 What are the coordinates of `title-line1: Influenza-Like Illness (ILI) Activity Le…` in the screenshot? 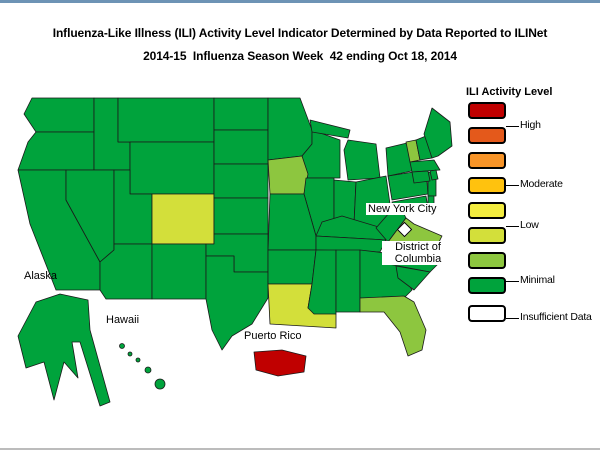 It's located at (300, 33).